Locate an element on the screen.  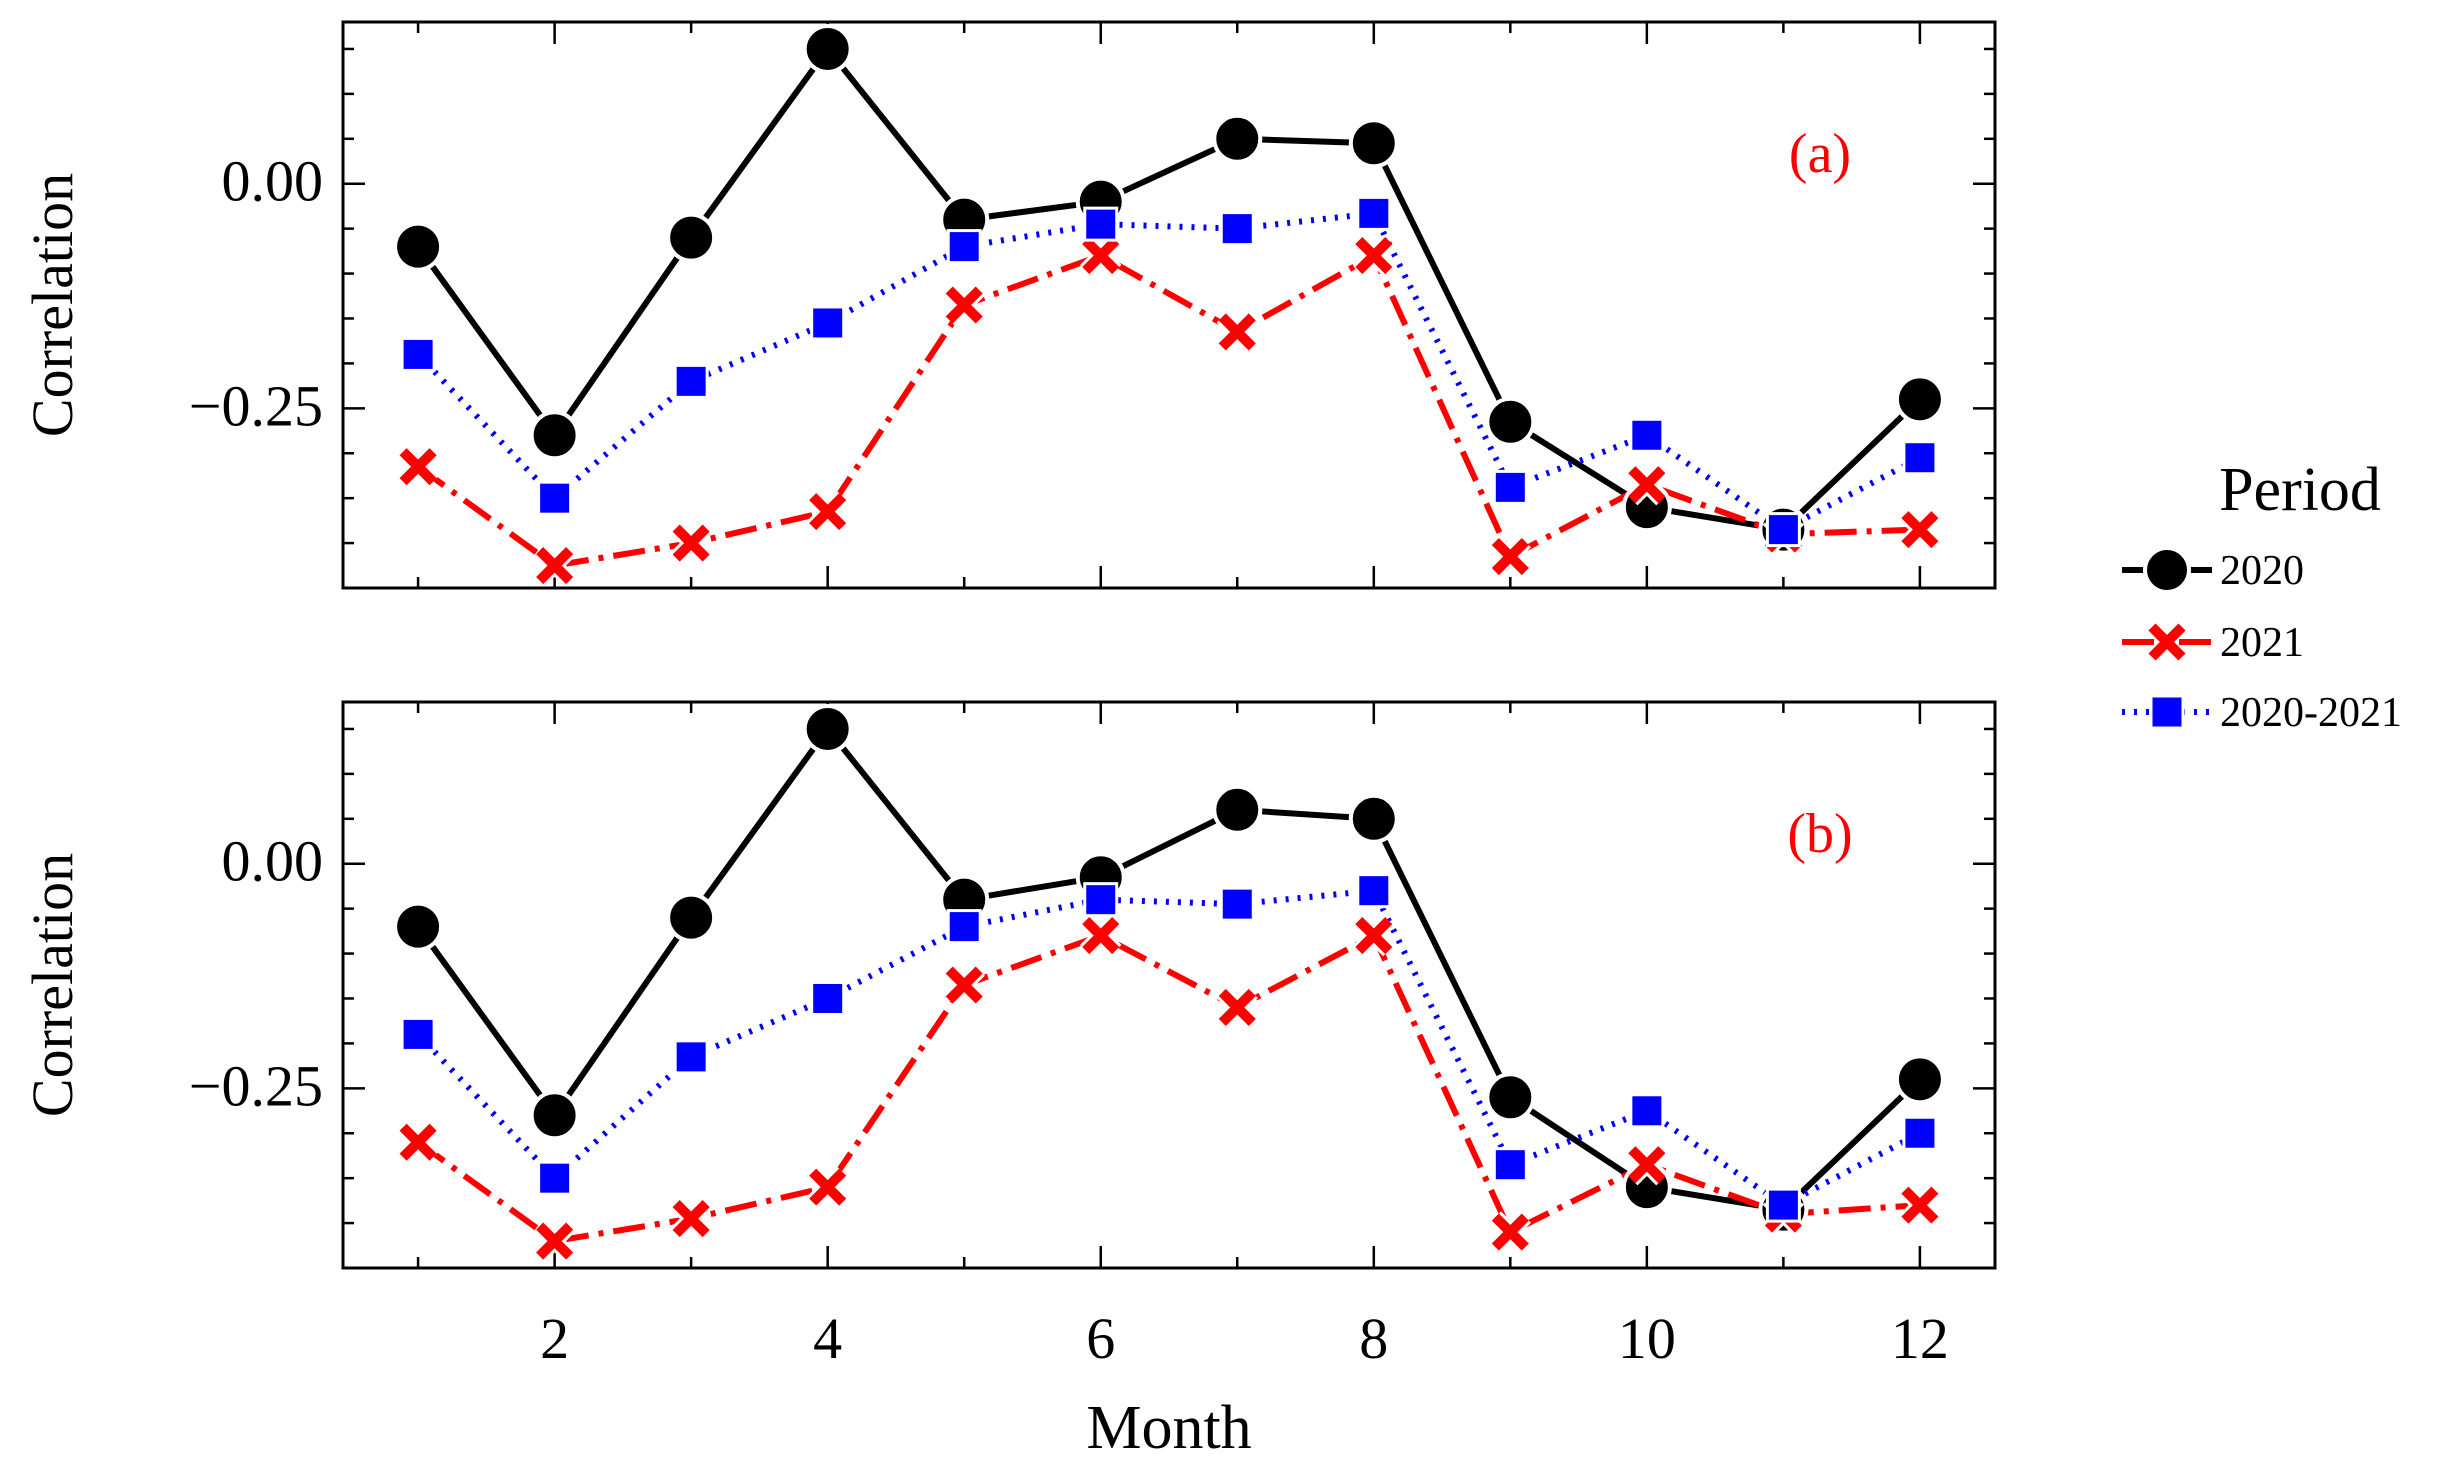
panel-label: (b) is located at coordinates (1819, 834).